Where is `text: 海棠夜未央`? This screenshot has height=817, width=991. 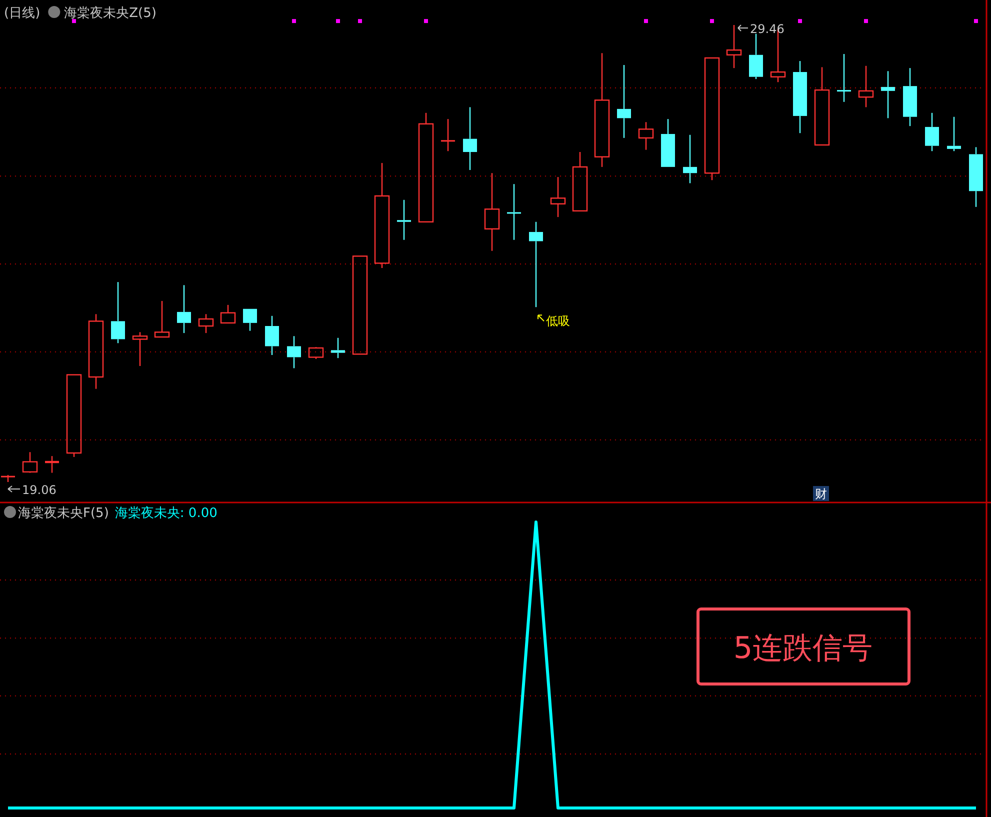 text: 海棠夜未央 is located at coordinates (147, 513).